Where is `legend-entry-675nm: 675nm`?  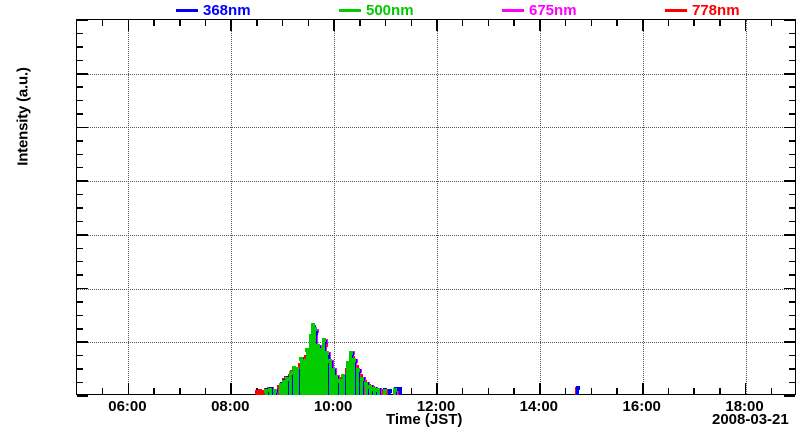 legend-entry-675nm: 675nm is located at coordinates (539, 10).